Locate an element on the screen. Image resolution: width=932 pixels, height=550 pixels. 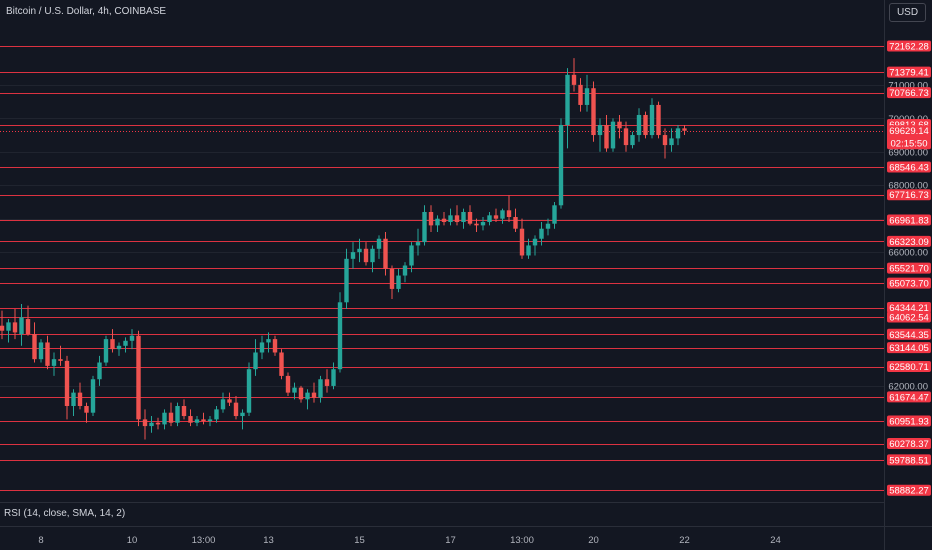
countdown-label: 02:15:50 is located at coordinates (909, 144).